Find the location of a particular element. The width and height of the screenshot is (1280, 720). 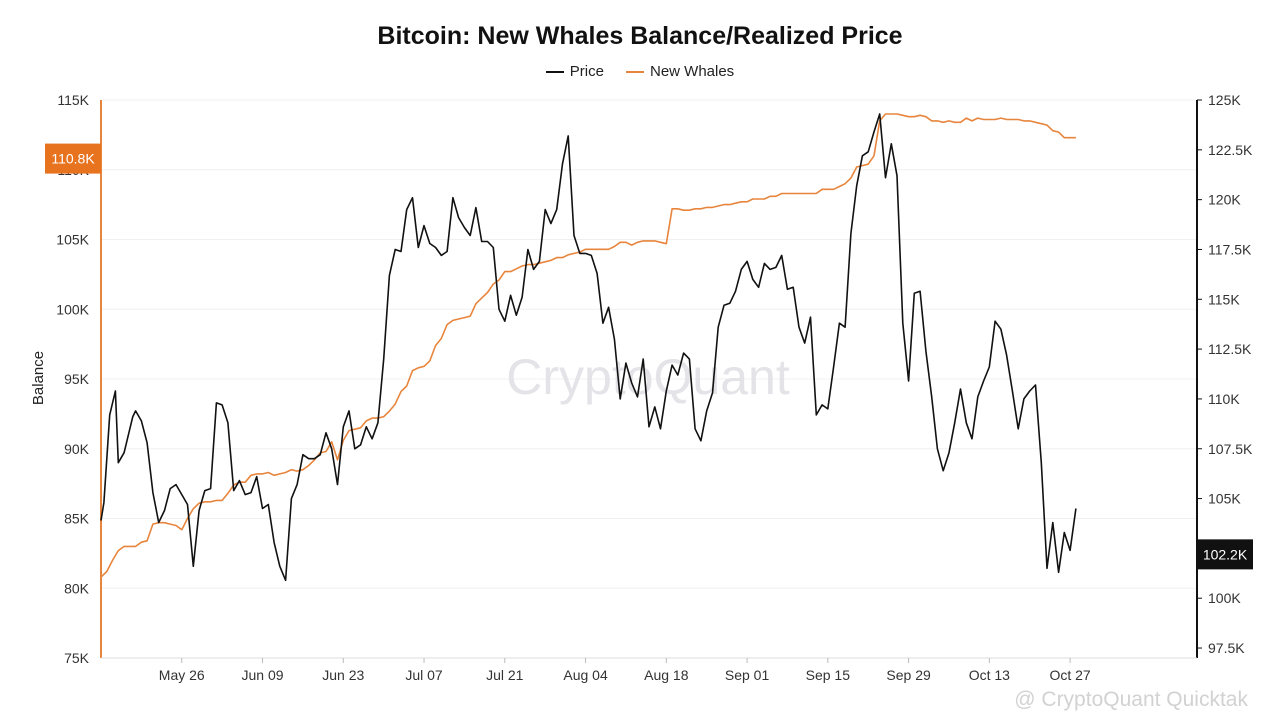

right-tick-label: 115K is located at coordinates (1224, 299).